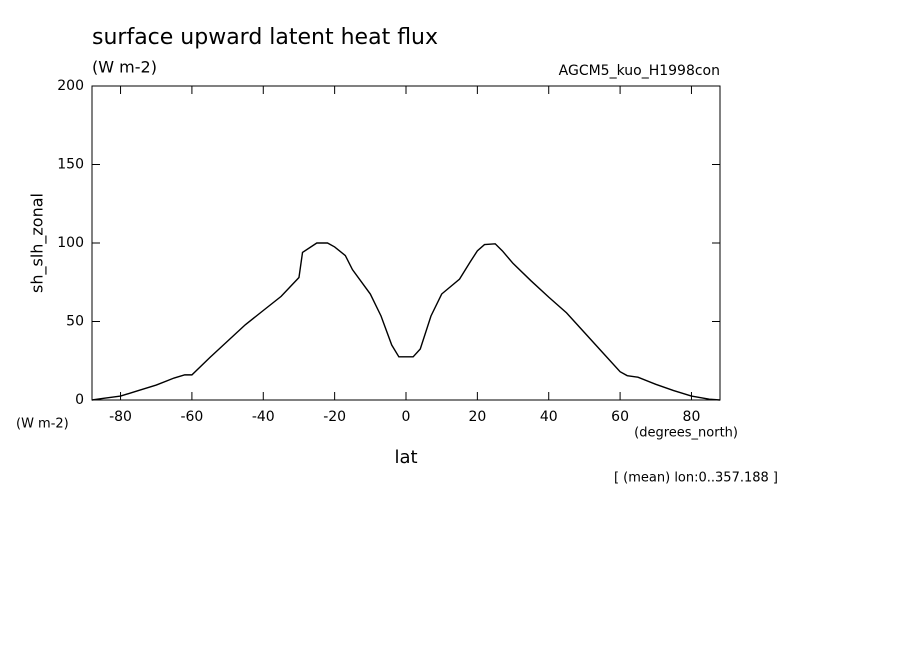 The height and width of the screenshot is (654, 904). What do you see at coordinates (42, 424) in the screenshot?
I see `y-unit: (W m-2)` at bounding box center [42, 424].